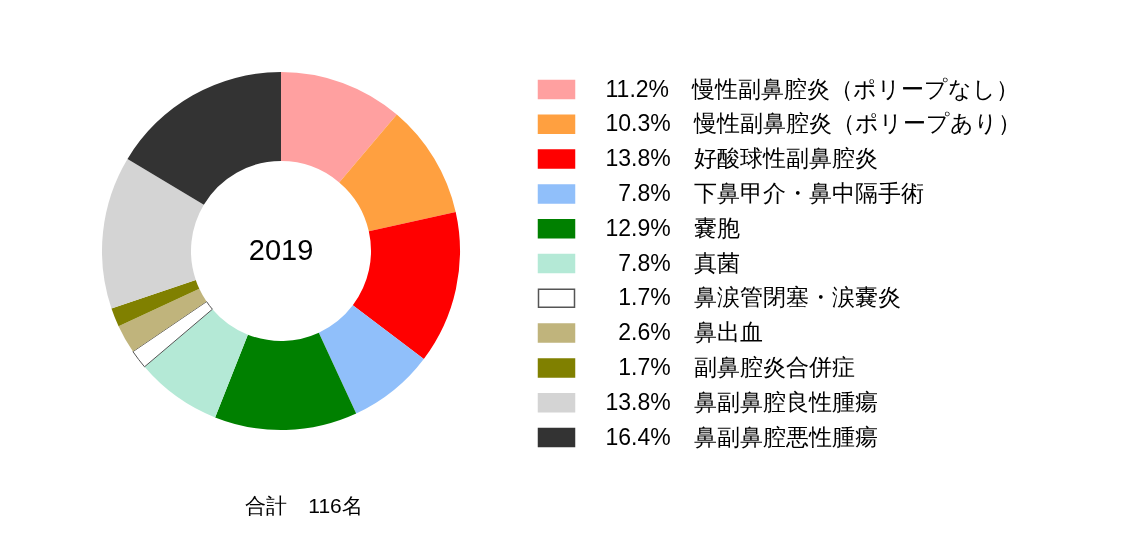 The image size is (1121, 553). I want to click on legend-label: 7.8% 真菌, so click(679, 262).